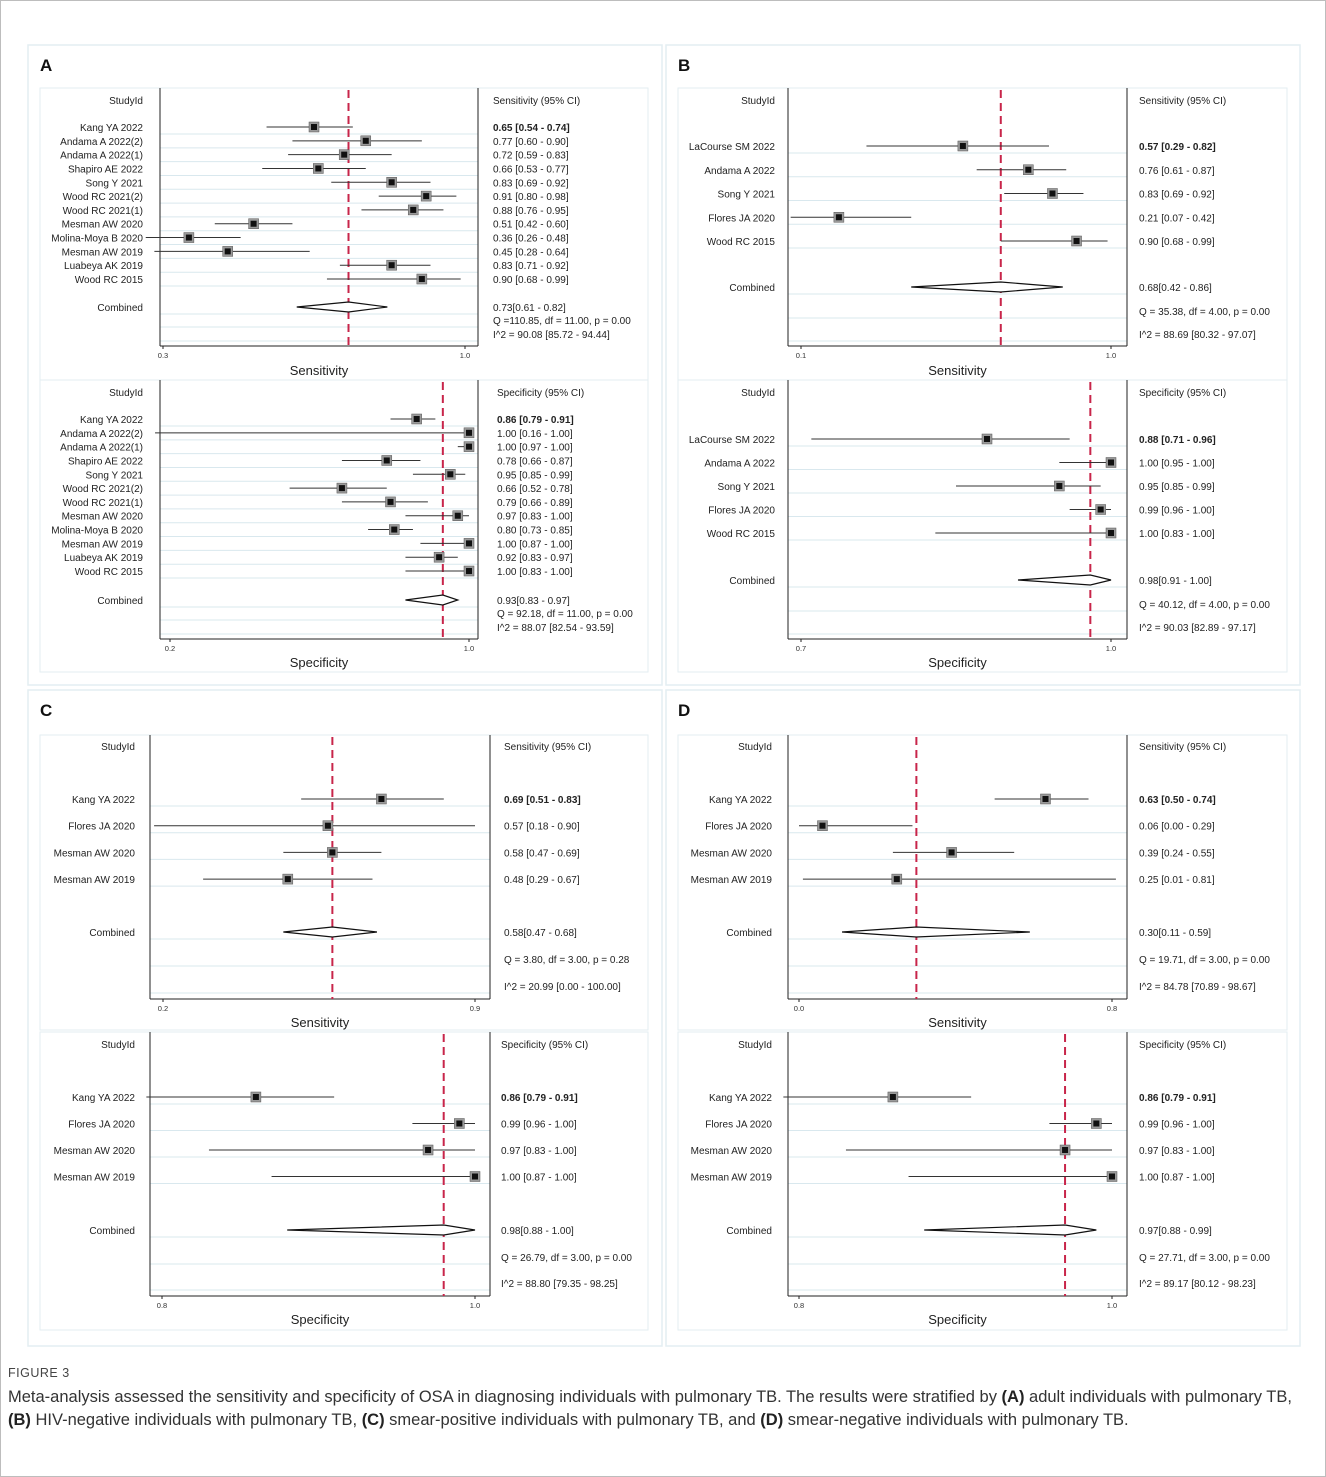  What do you see at coordinates (1197, 1284) in the screenshot?
I see `heterogeneity-i2: I^2 = 89.17 [80.12 - 98.23]` at bounding box center [1197, 1284].